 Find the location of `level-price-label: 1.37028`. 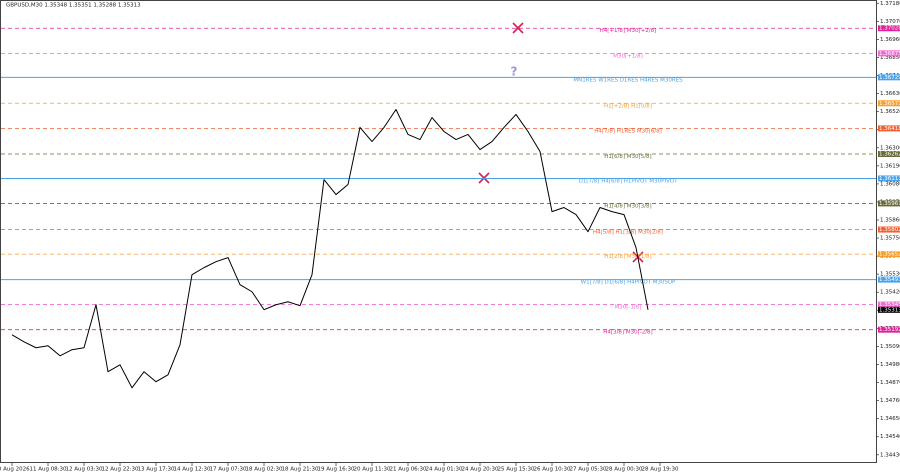

level-price-label: 1.37028 is located at coordinates (889, 29).